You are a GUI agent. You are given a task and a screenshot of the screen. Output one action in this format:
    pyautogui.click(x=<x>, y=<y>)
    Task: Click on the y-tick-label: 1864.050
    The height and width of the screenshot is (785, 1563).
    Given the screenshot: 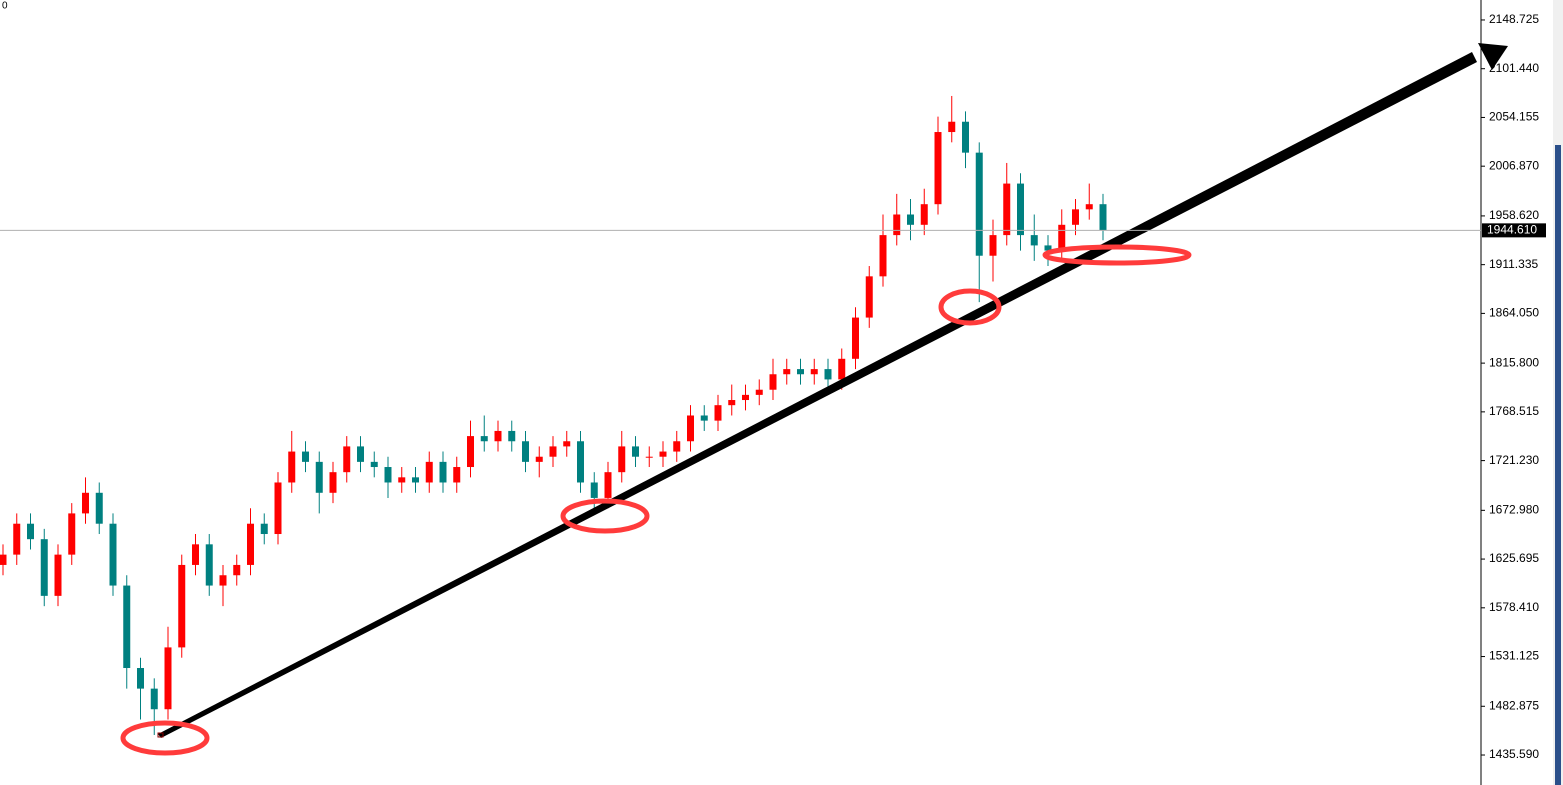 What is the action you would take?
    pyautogui.click(x=1514, y=313)
    